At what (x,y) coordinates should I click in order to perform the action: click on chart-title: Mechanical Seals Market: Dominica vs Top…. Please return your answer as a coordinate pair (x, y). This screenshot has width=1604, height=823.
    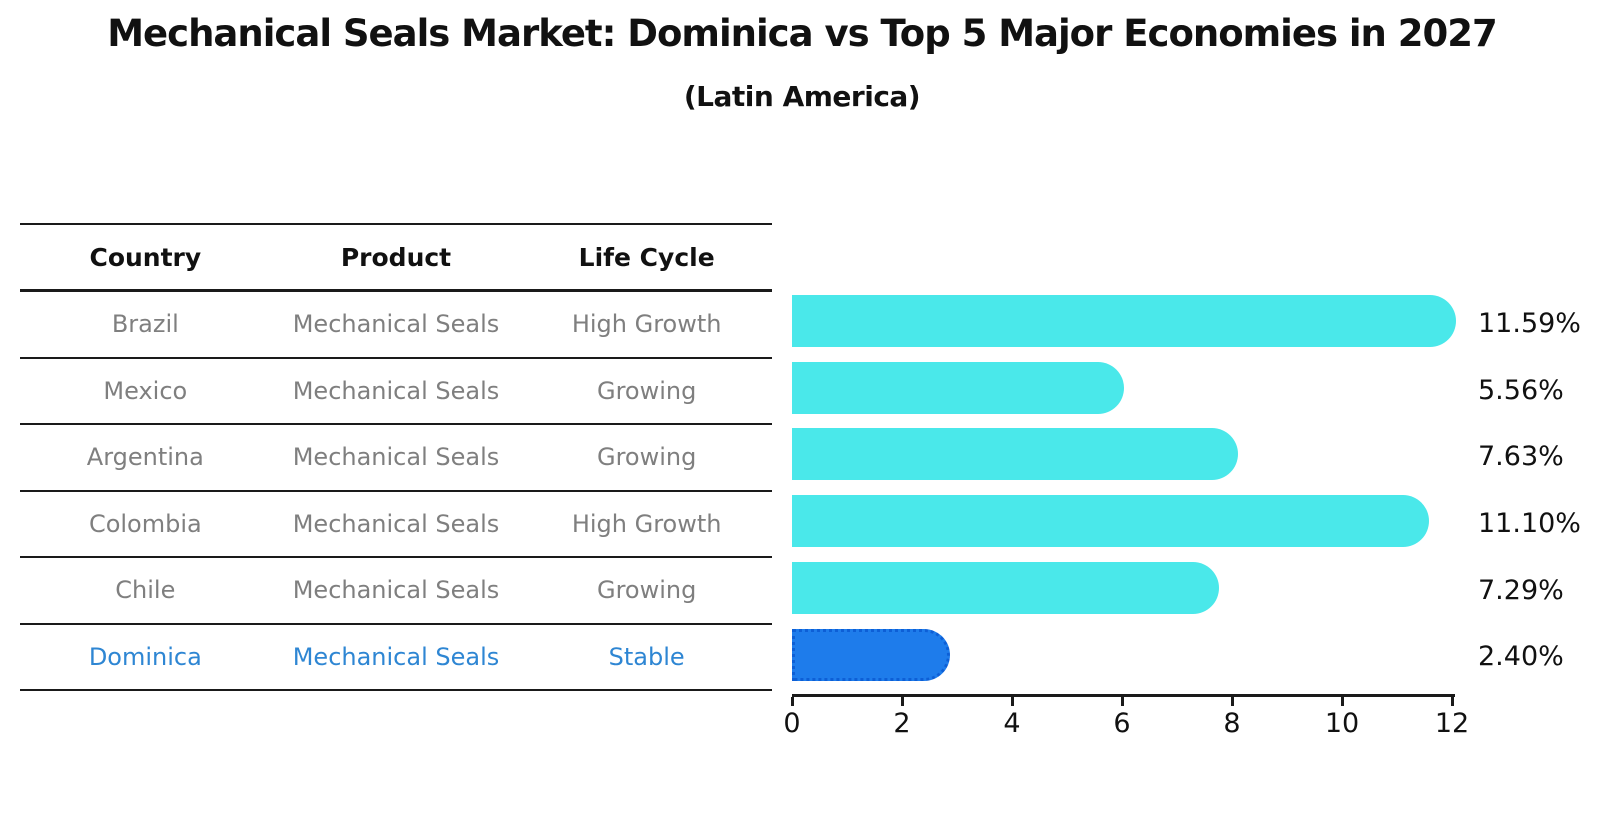
    Looking at the image, I should click on (802, 33).